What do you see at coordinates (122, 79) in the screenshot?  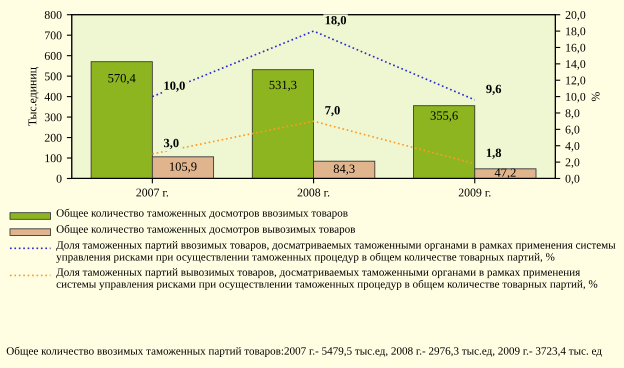 I see `data-label: 570,4` at bounding box center [122, 79].